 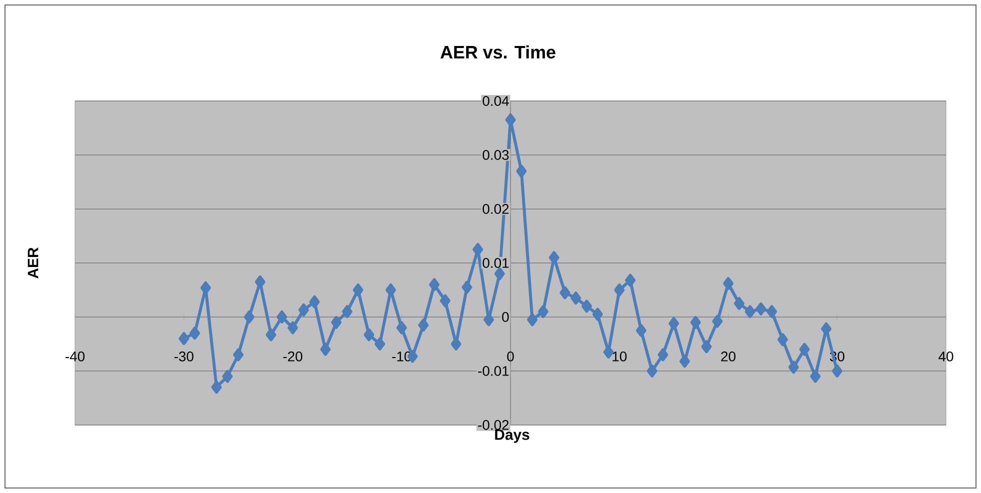 I want to click on y-tick-label: -0.01, so click(x=493, y=371).